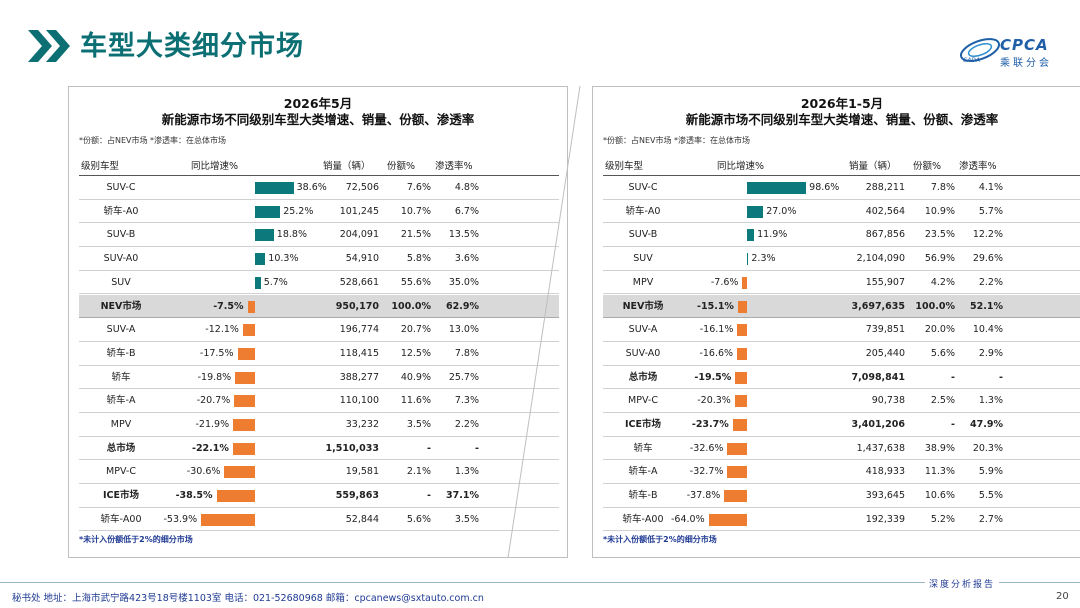 The width and height of the screenshot is (1080, 608). What do you see at coordinates (216, 353) in the screenshot?
I see `growth-label: -17.5%` at bounding box center [216, 353].